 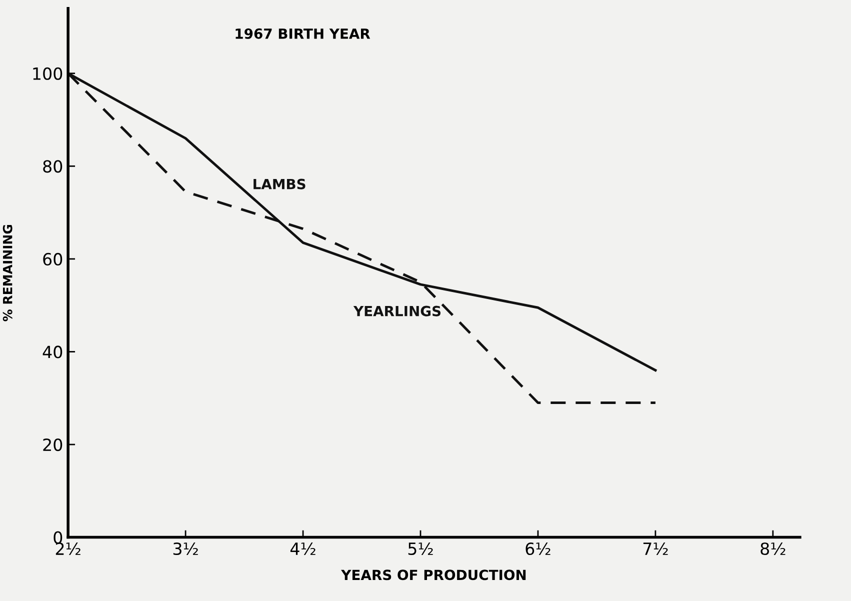 I want to click on x-tick-label: 7½, so click(x=655, y=549).